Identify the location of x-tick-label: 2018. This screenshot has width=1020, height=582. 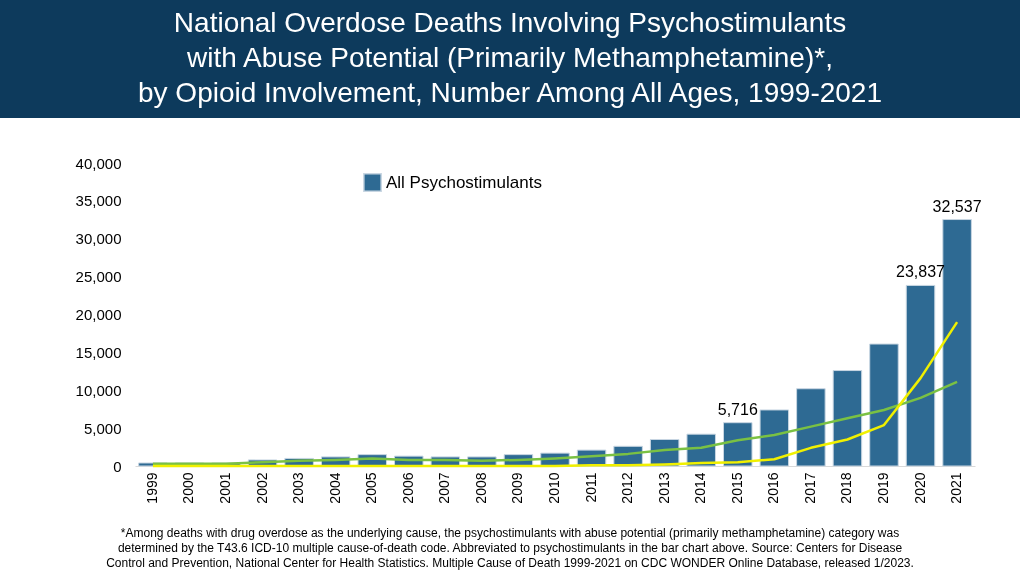
(846, 488).